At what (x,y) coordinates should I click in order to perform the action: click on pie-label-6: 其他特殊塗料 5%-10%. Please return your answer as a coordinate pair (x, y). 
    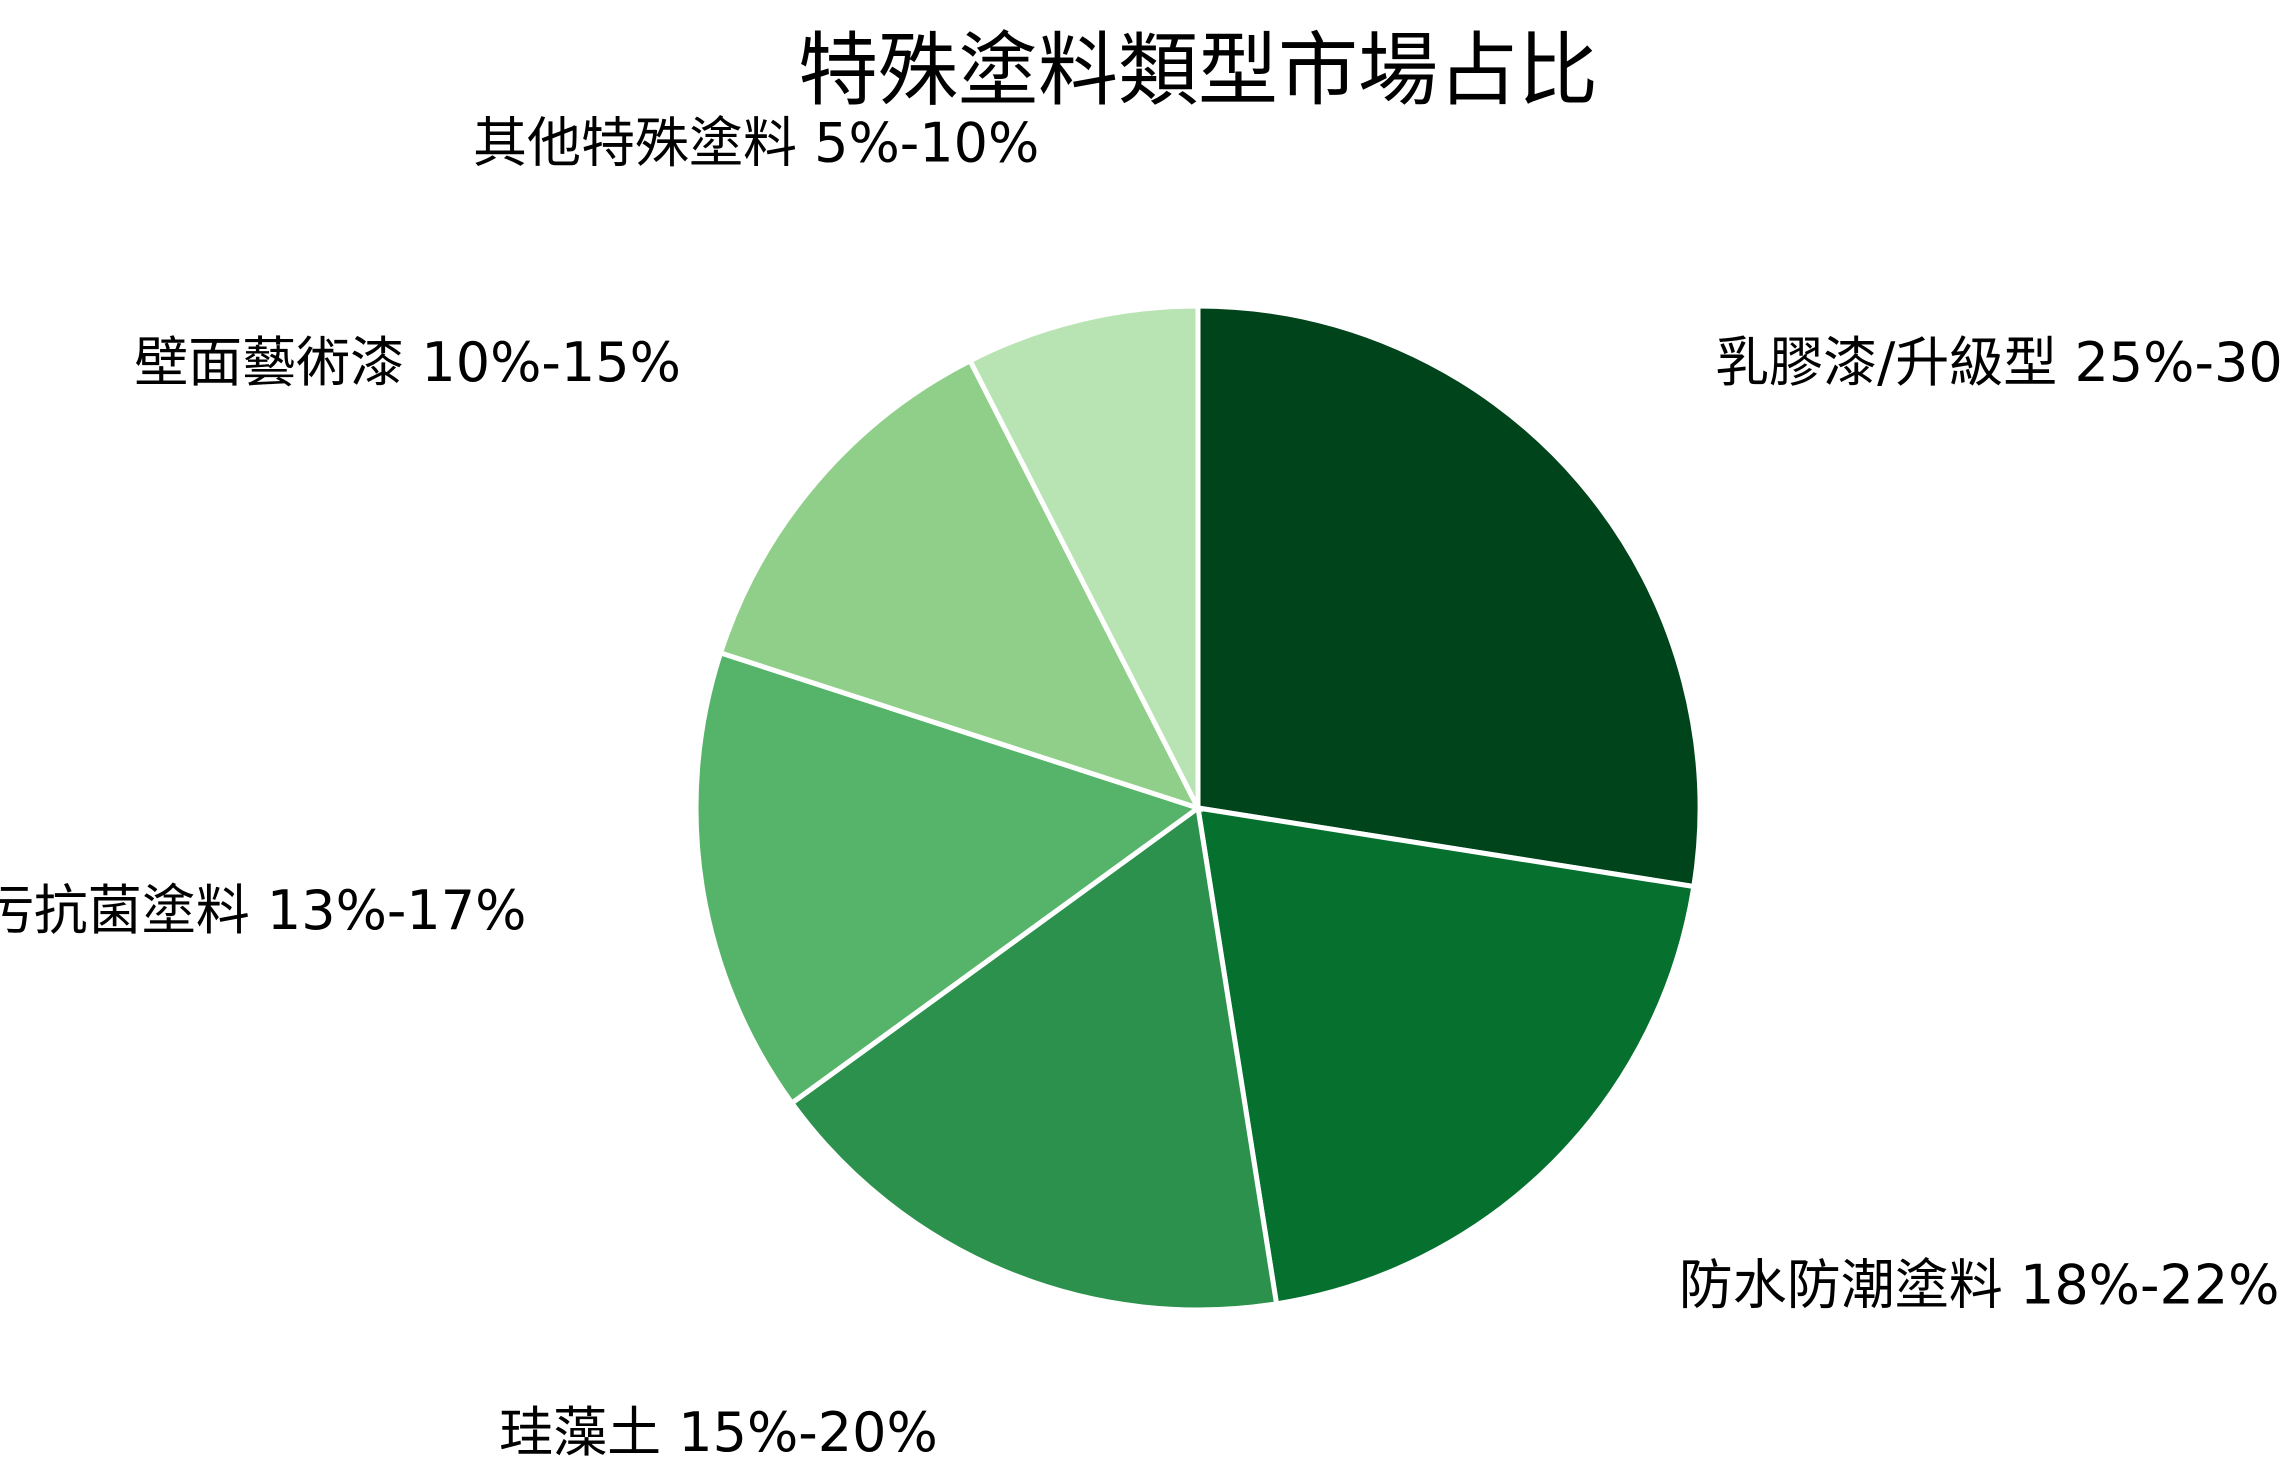
    Looking at the image, I should click on (756, 142).